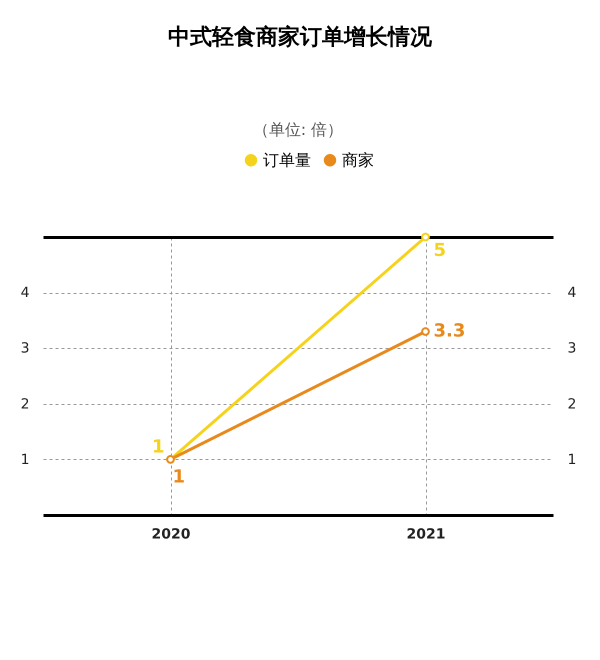  What do you see at coordinates (450, 331) in the screenshot?
I see `data-label: 3.3` at bounding box center [450, 331].